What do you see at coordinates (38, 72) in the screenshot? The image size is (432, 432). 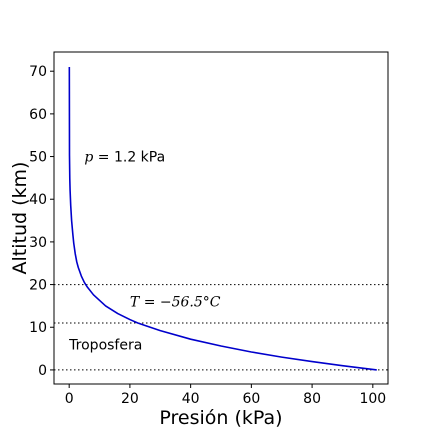 I see `y-tick-label-70: 70` at bounding box center [38, 72].